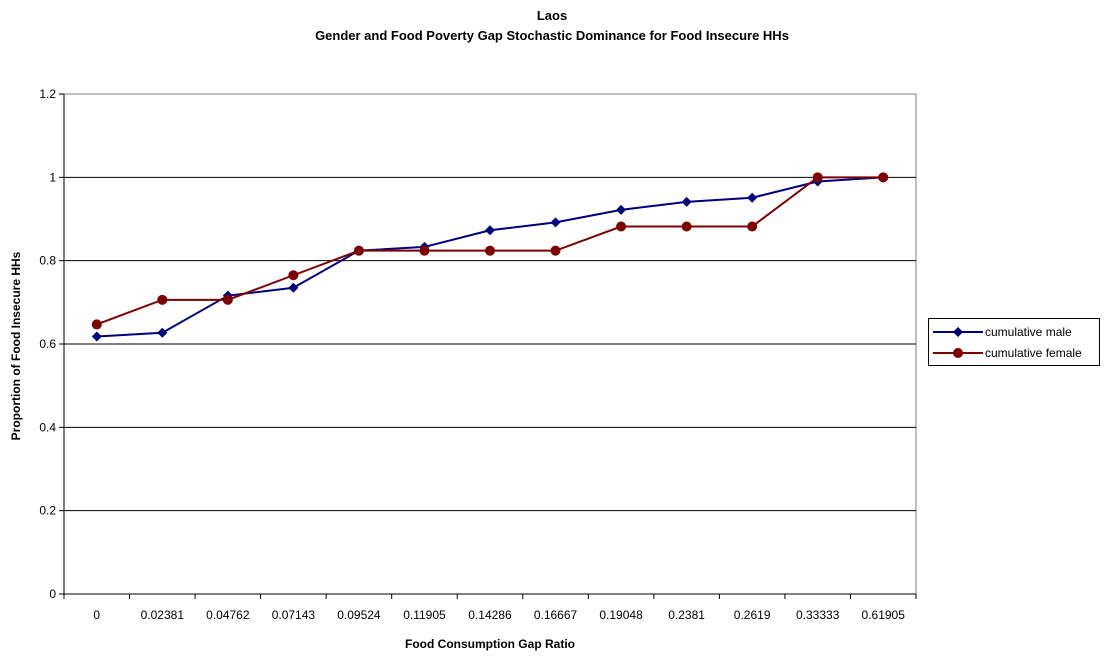 The height and width of the screenshot is (656, 1104). I want to click on chart-title: Laos, so click(552, 15).